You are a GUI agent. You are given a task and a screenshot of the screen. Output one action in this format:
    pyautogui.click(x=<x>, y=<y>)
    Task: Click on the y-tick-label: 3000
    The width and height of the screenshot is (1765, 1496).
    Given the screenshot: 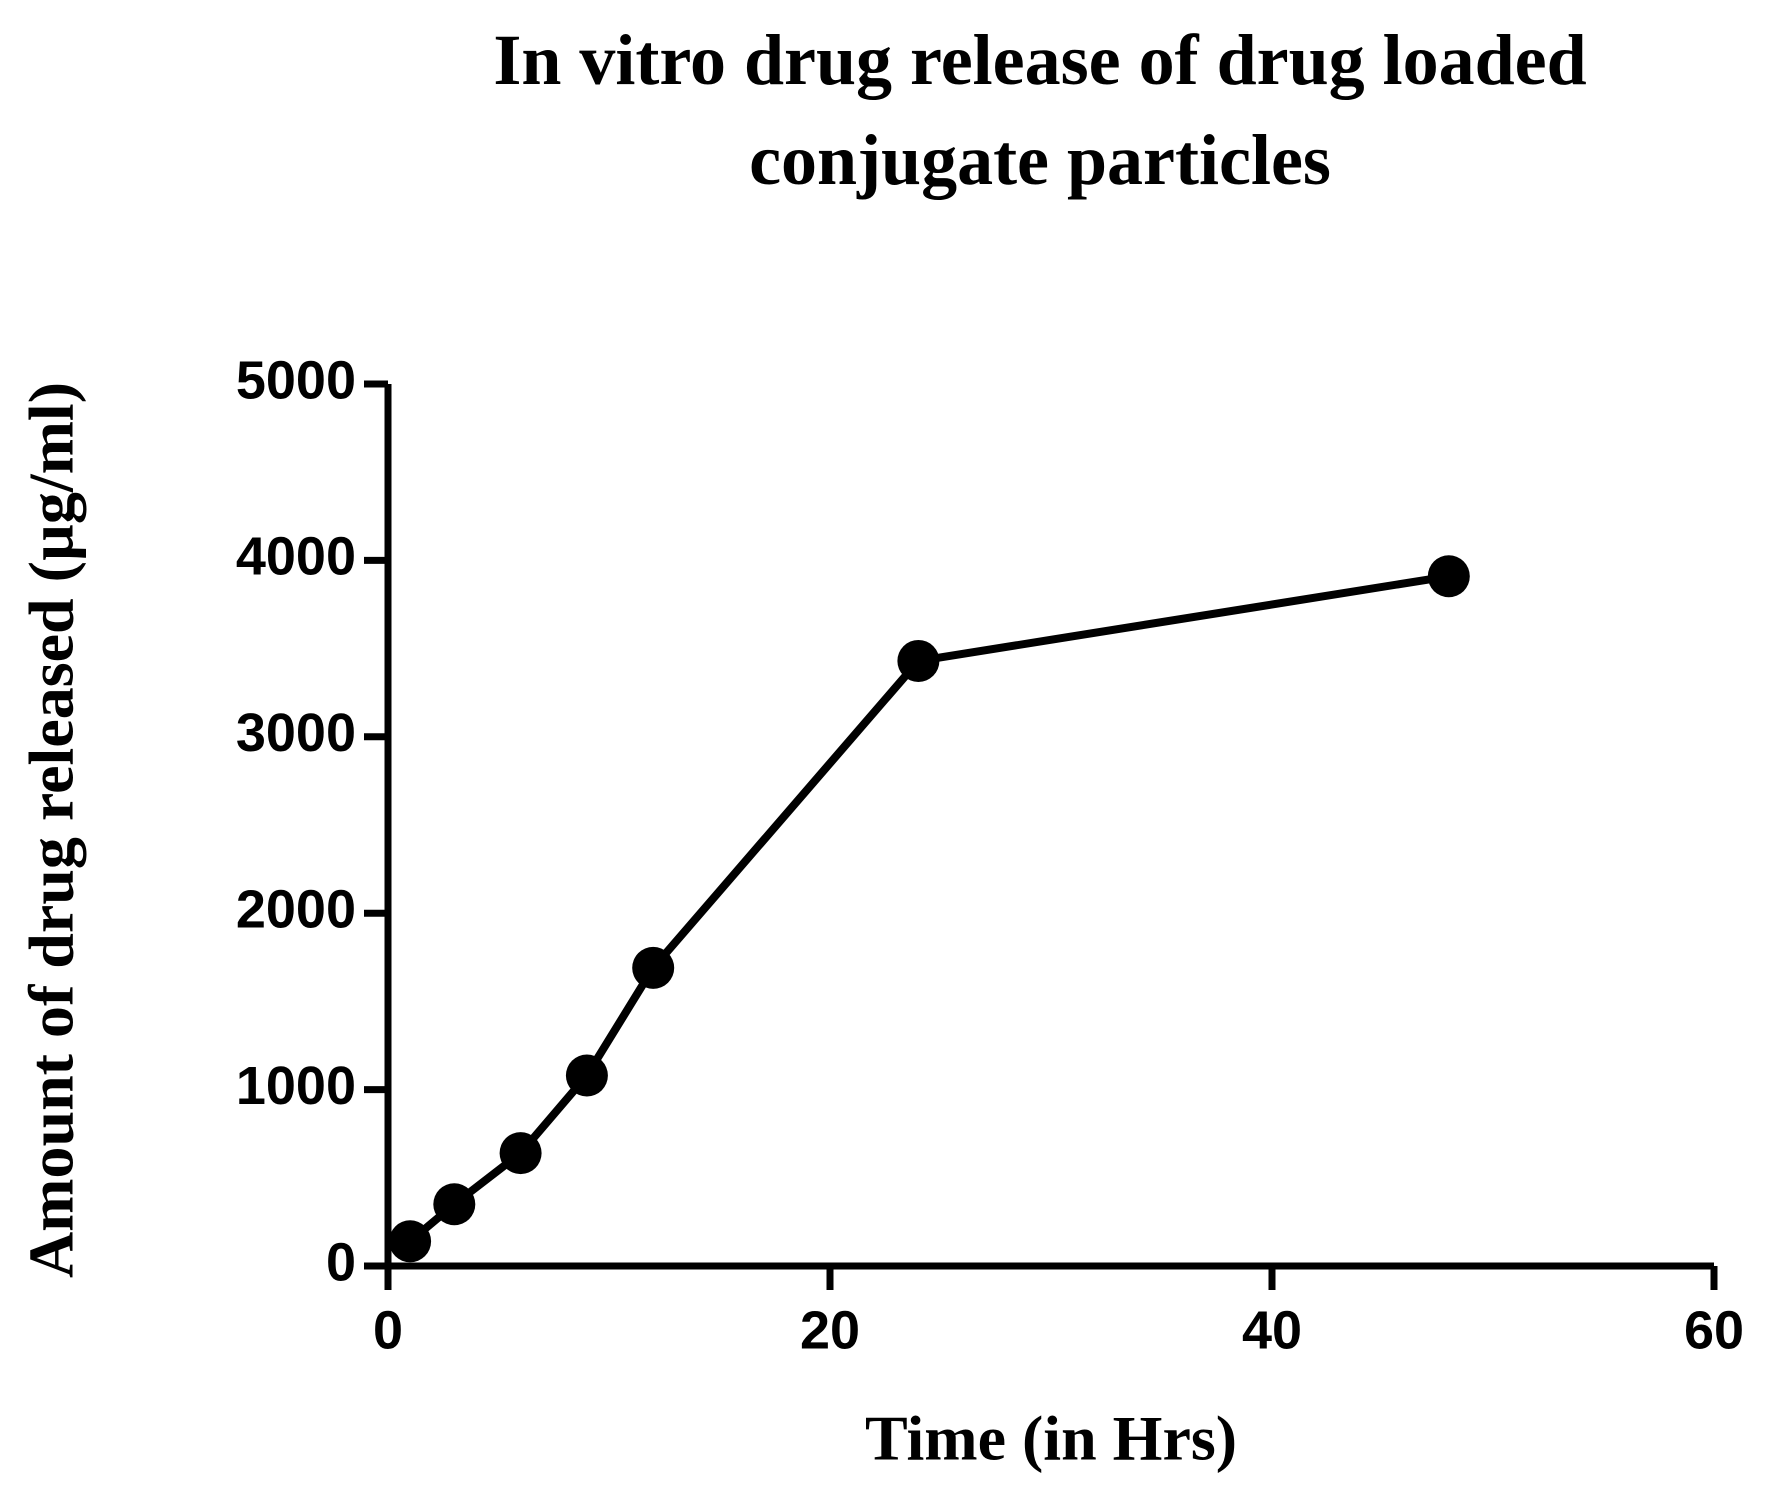 What is the action you would take?
    pyautogui.click(x=296, y=733)
    